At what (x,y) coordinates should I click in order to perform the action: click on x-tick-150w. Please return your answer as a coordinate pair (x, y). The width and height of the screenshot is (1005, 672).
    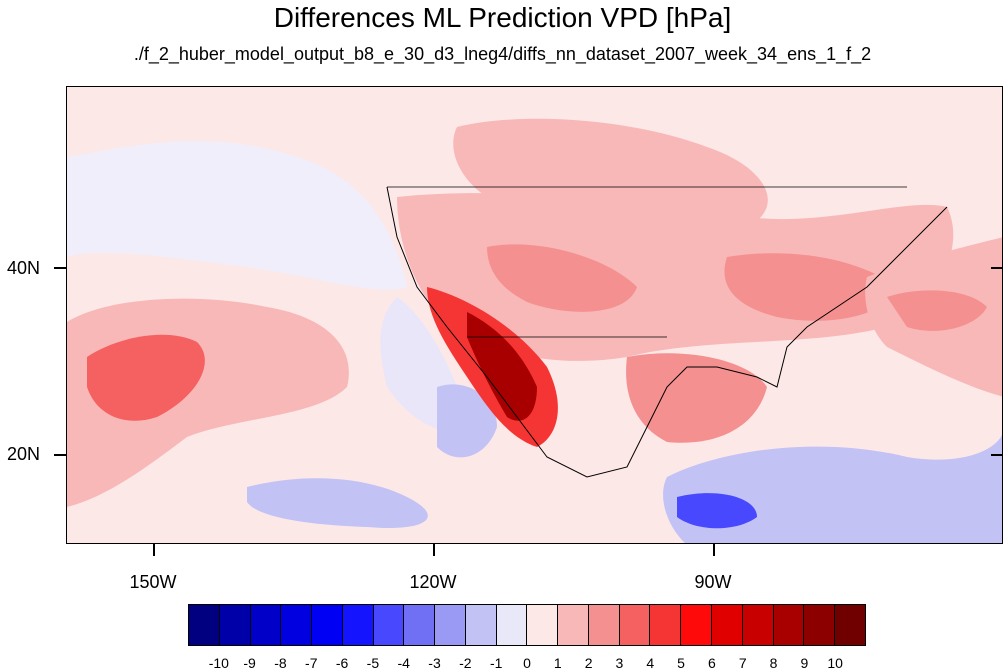
    Looking at the image, I should click on (154, 550).